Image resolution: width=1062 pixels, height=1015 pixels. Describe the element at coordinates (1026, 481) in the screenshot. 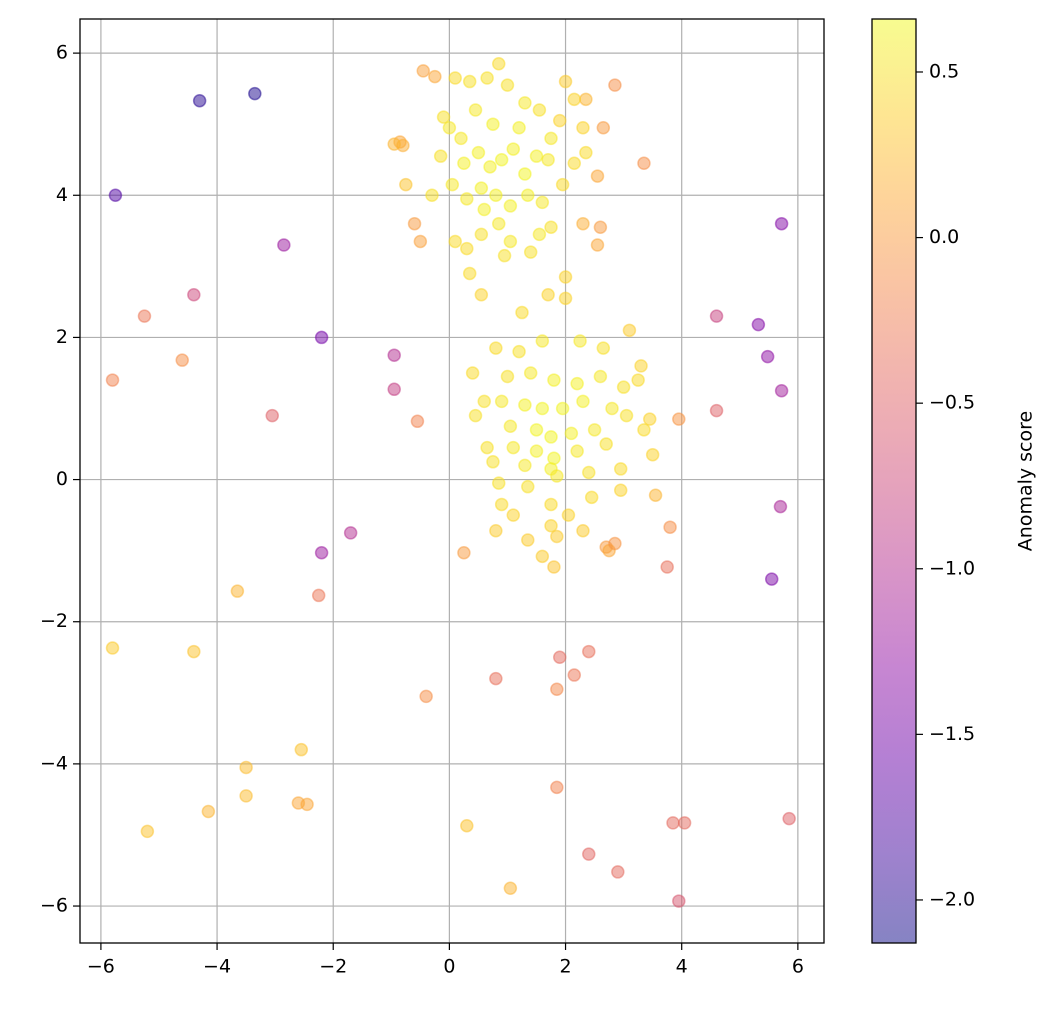

I see `colorbar-label: Anomaly score` at that location.